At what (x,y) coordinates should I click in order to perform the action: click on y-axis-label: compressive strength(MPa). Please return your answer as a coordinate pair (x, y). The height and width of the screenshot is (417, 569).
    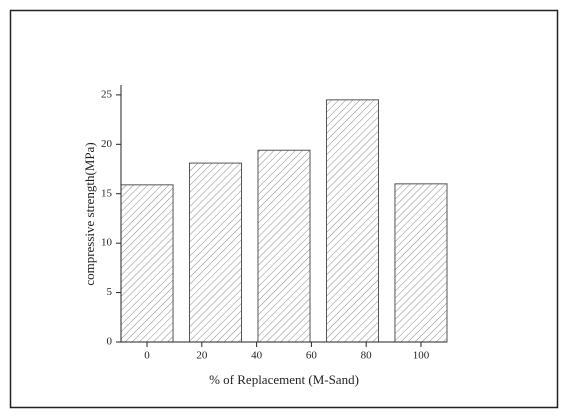
    Looking at the image, I should click on (89, 213).